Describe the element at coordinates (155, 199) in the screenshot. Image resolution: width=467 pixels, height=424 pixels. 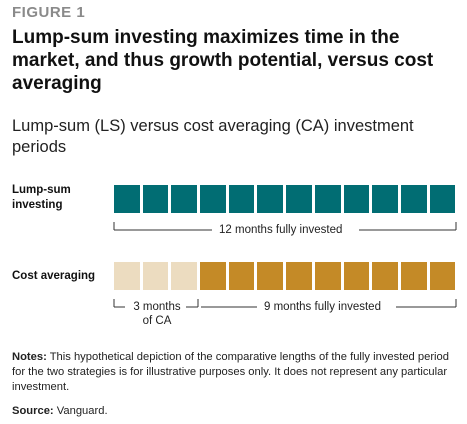
I see `month-block-2-invested` at that location.